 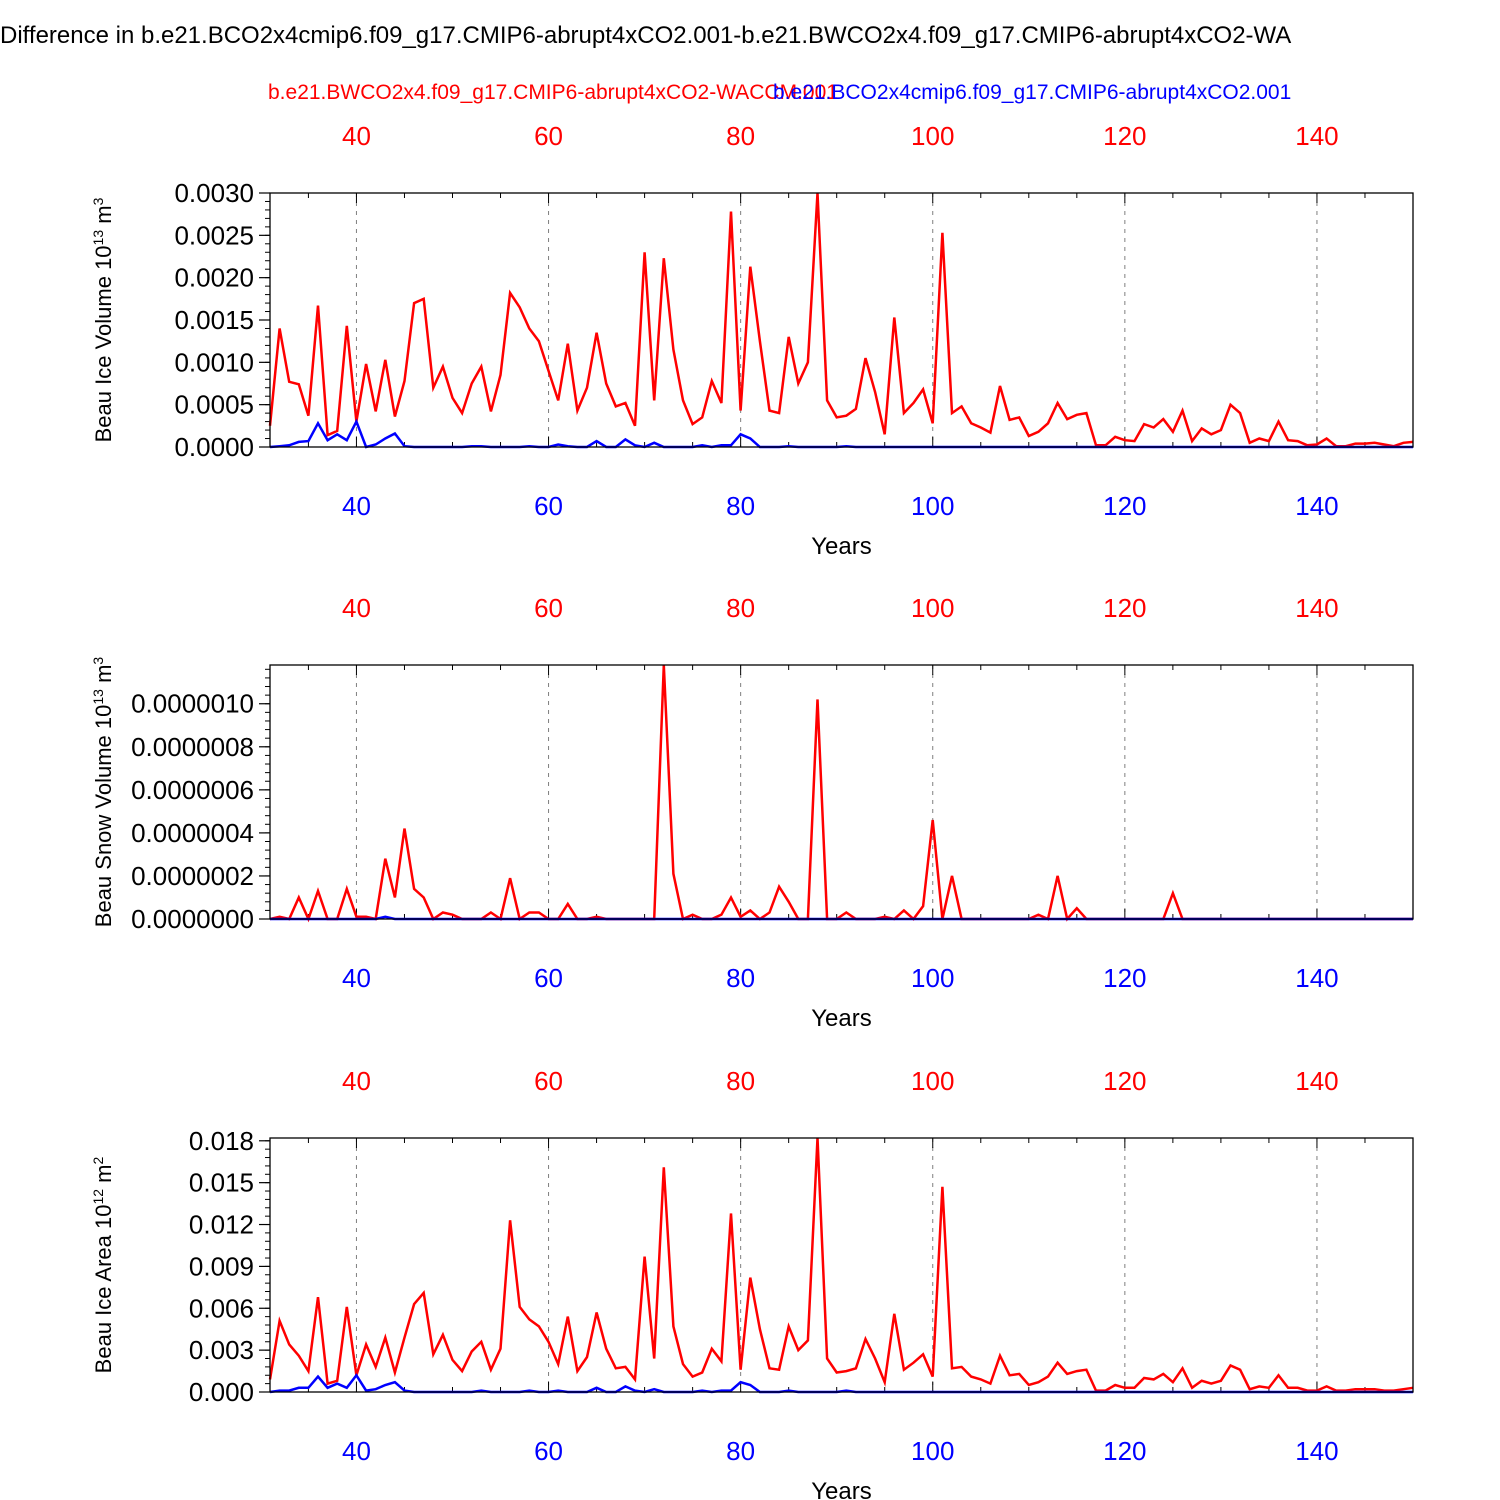 What do you see at coordinates (103, 1264) in the screenshot?
I see `y-axis-title: Beau Ice Area 1012 m2` at bounding box center [103, 1264].